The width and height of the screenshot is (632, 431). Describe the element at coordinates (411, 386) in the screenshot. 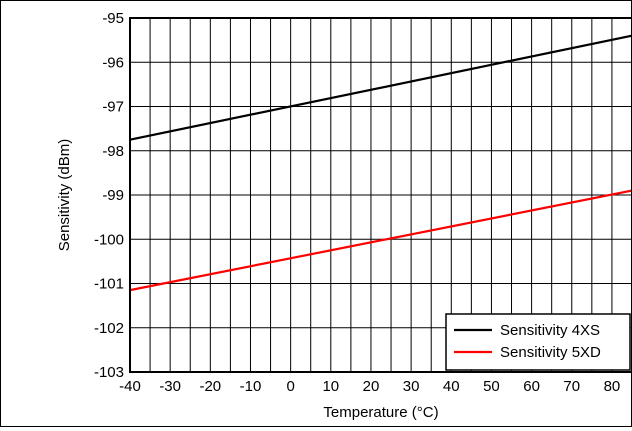

I see `x-tick-label: 30` at that location.